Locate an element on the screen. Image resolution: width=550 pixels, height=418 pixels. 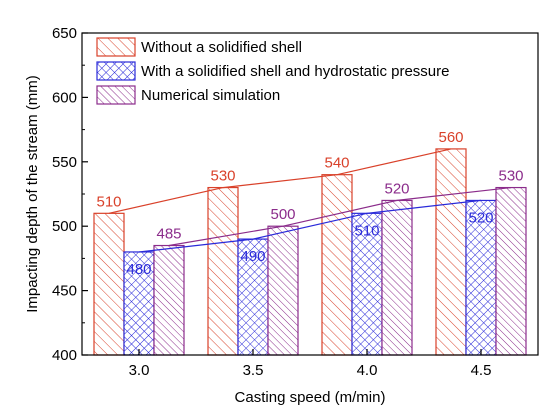
y-tick-label: 650 is located at coordinates (64, 33).